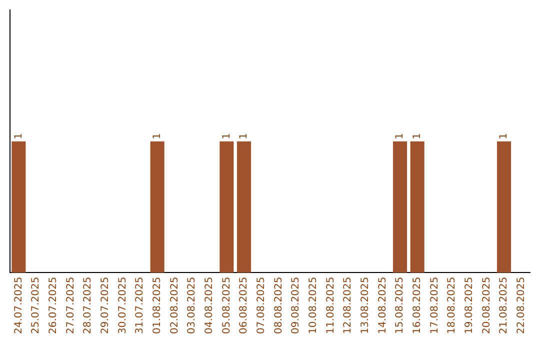  Describe the element at coordinates (452, 305) in the screenshot. I see `x-tick-label: 18.08.2025` at that location.